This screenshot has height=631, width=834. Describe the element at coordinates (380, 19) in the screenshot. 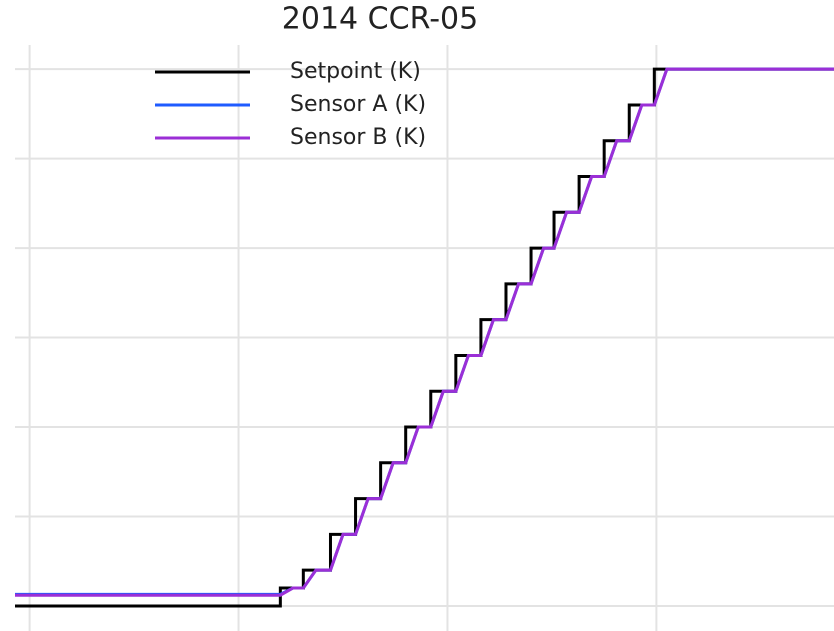

I see `chart-title: 2014 CCR-05` at that location.